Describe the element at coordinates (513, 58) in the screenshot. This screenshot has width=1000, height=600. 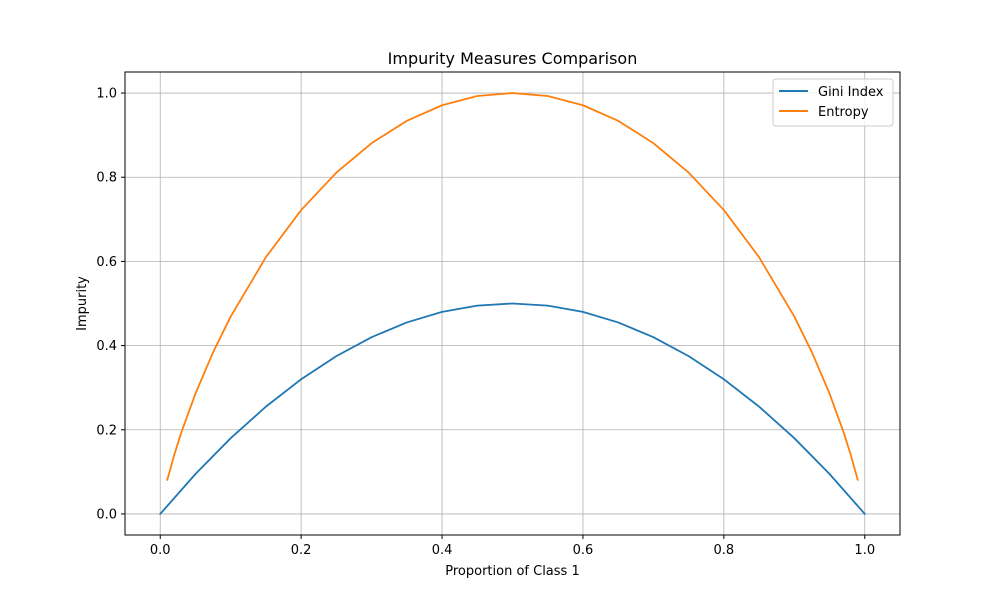
I see `chart-title: Impurity Measures Comparison` at that location.